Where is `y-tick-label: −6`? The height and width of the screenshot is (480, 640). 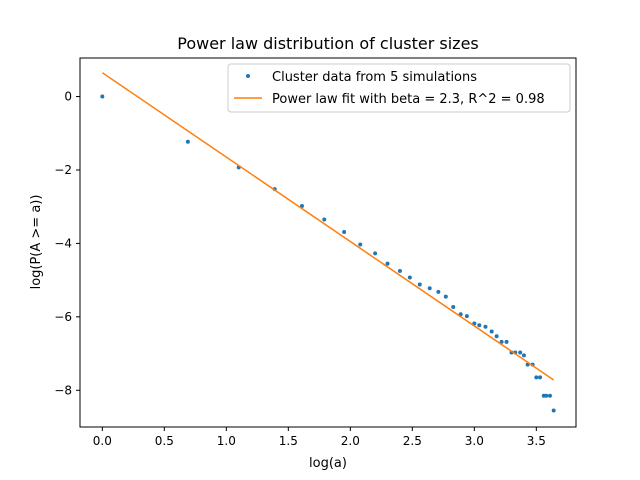 y-tick-label: −6 is located at coordinates (63, 317).